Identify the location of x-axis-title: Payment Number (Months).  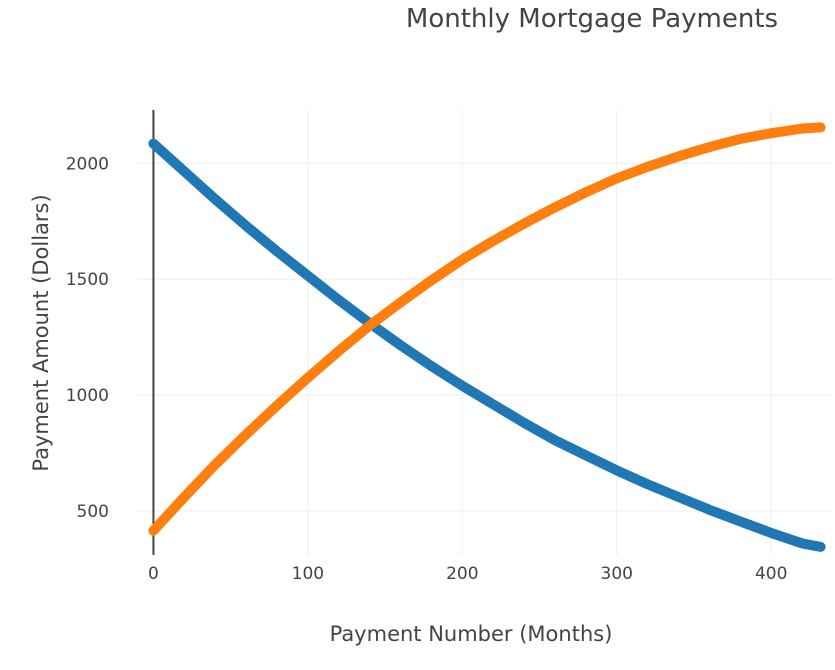
(471, 634).